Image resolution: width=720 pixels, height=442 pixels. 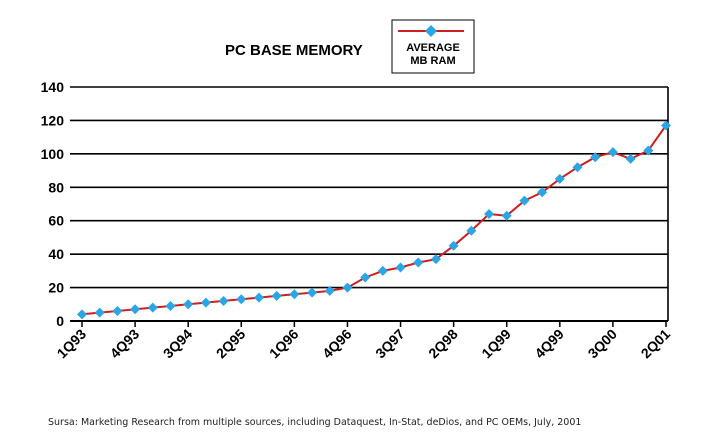 I want to click on chart-title: PC BASE MEMORY, so click(x=294, y=50).